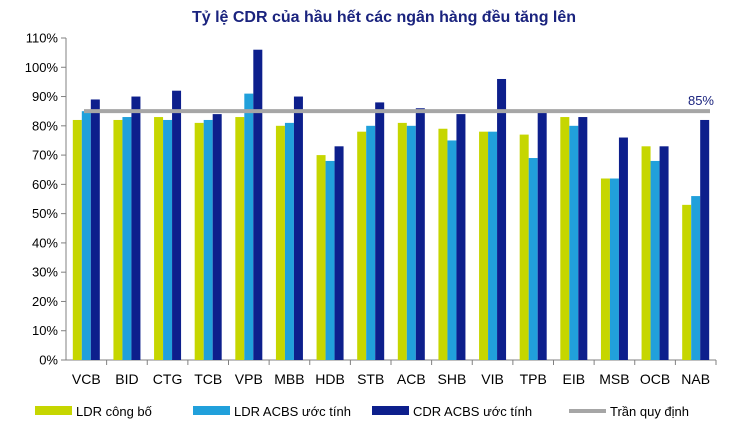  What do you see at coordinates (45, 125) in the screenshot?
I see `y-tick-label: 80%` at bounding box center [45, 125].